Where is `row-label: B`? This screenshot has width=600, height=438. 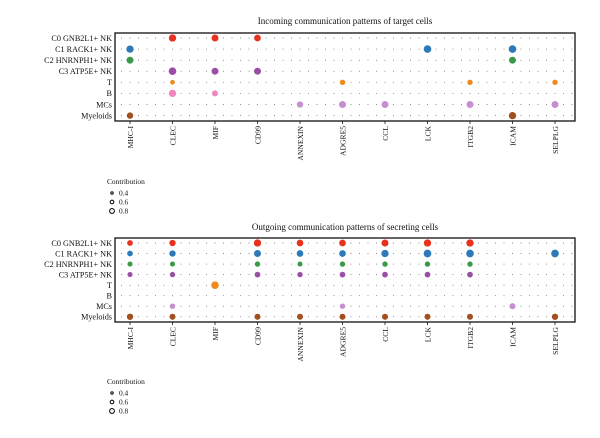 row-label: B is located at coordinates (110, 296).